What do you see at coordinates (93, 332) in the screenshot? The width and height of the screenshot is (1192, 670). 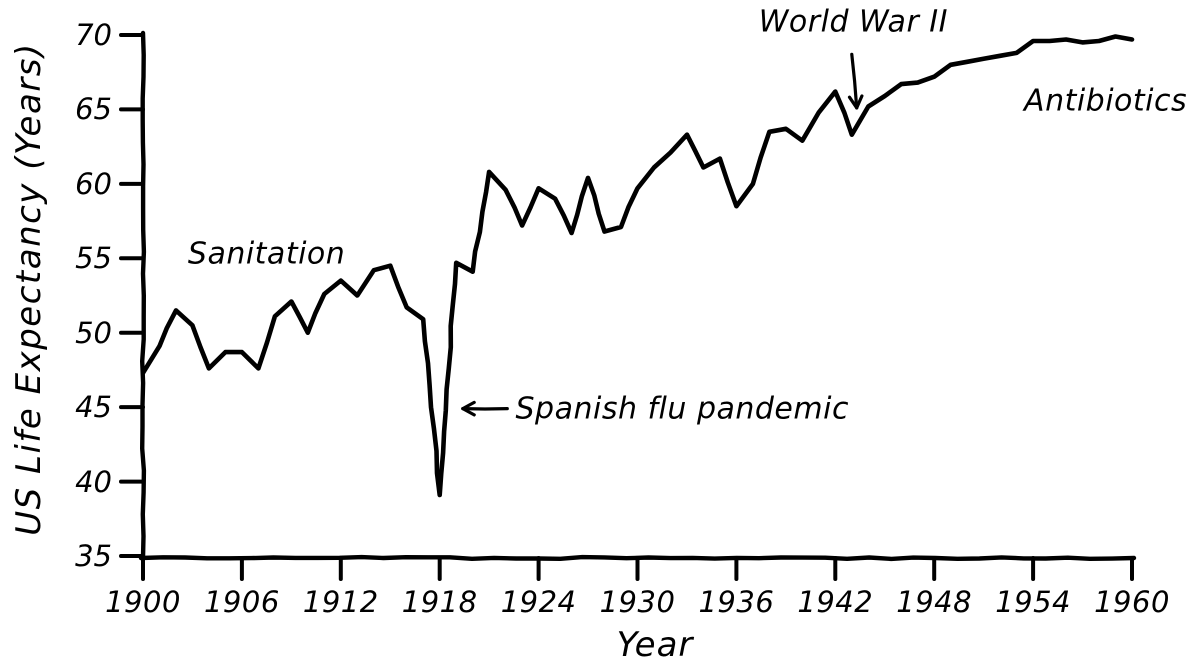 I see `y-tick-label: 50` at bounding box center [93, 332].